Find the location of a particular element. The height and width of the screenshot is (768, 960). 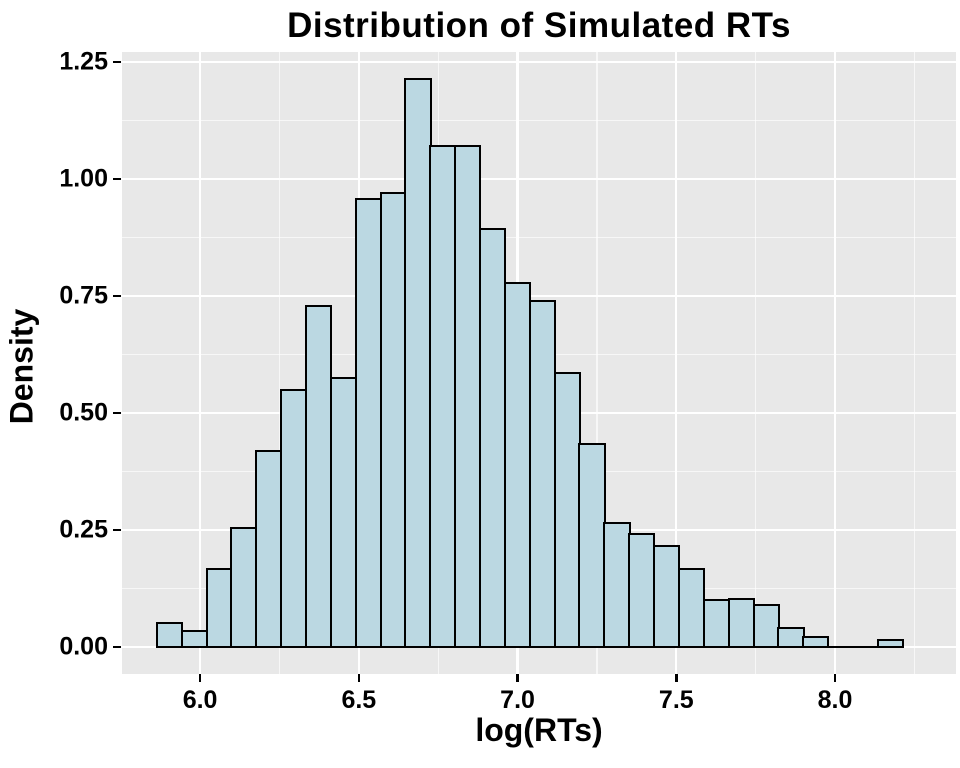

y-tick-label: 0.50 is located at coordinates (83, 412).